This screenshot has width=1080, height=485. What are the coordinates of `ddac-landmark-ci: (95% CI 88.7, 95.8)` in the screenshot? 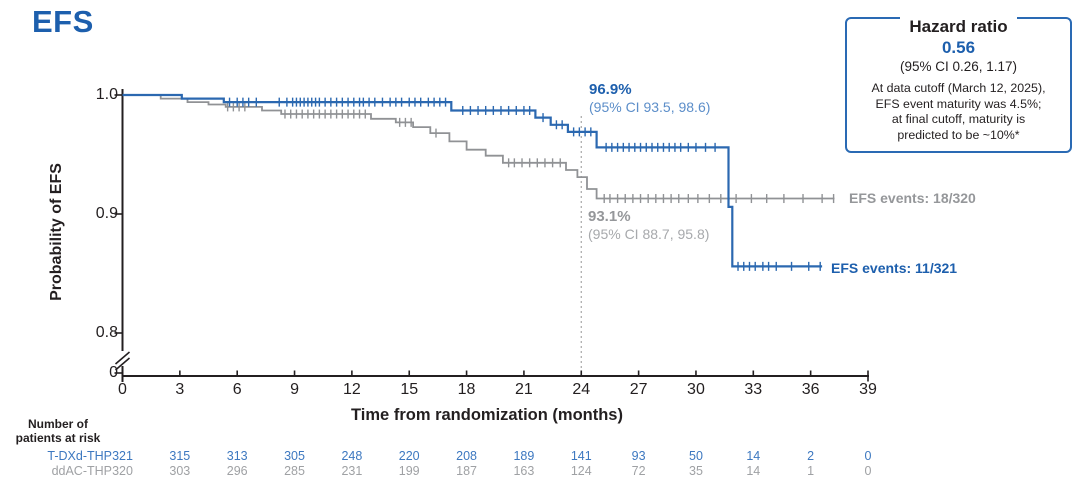 It's located at (649, 234).